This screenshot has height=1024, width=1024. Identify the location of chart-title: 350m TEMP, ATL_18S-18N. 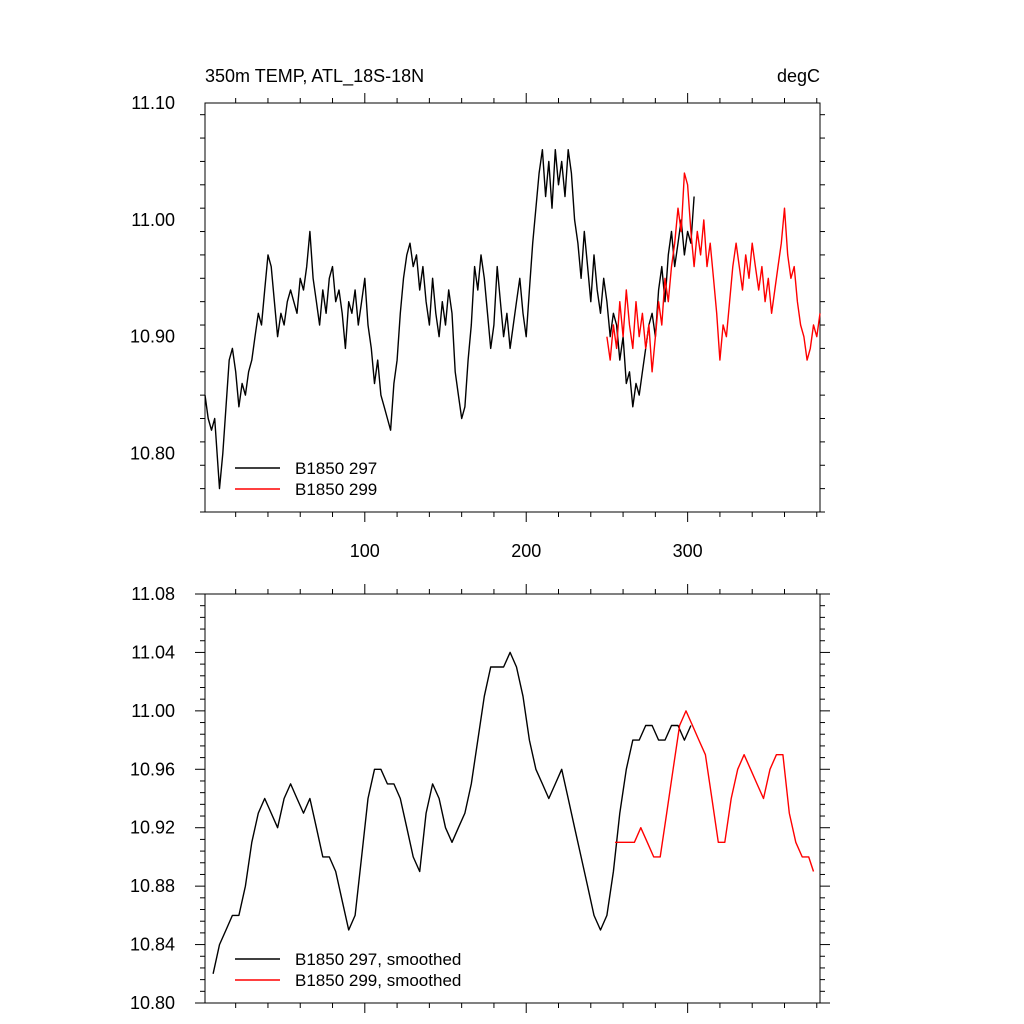
(314, 76).